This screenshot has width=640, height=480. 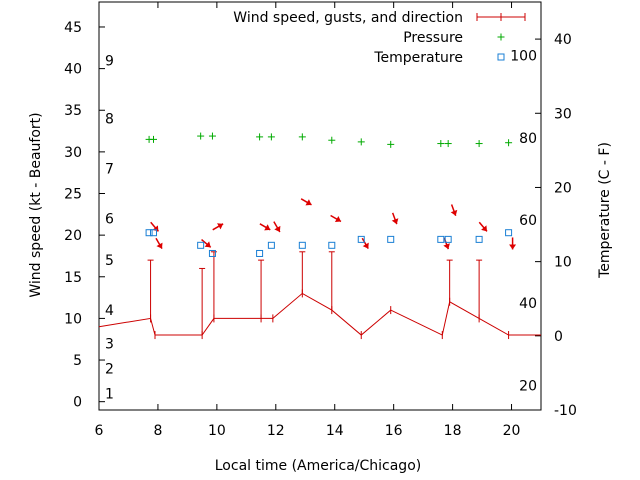 I want to click on beaufort-label: 2, so click(x=109, y=369).